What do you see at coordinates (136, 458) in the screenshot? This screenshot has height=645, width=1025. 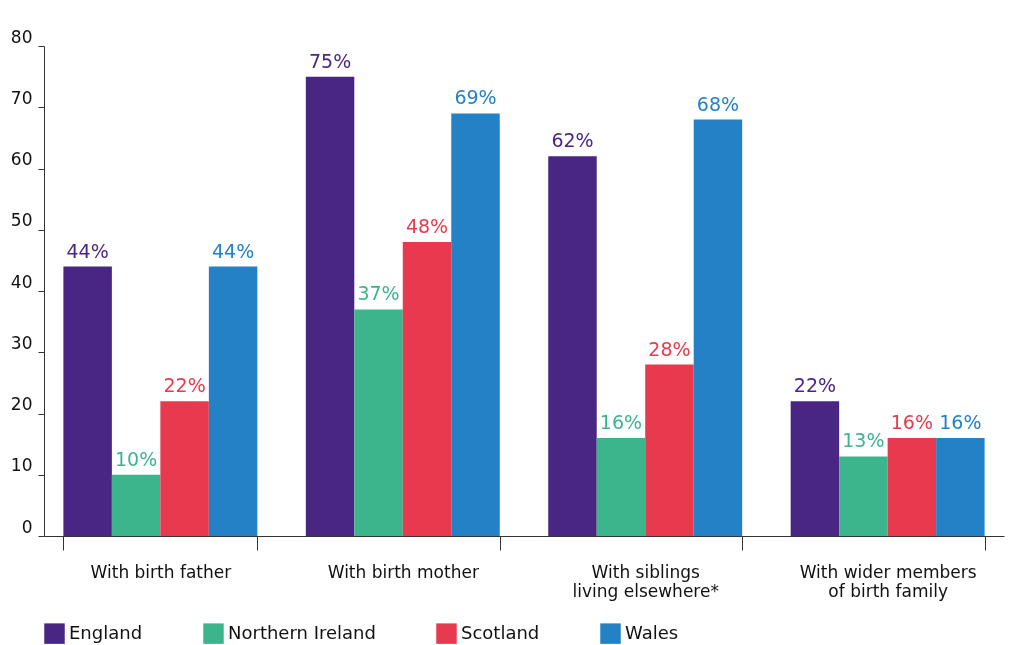 I see `data-label: 10%` at bounding box center [136, 458].